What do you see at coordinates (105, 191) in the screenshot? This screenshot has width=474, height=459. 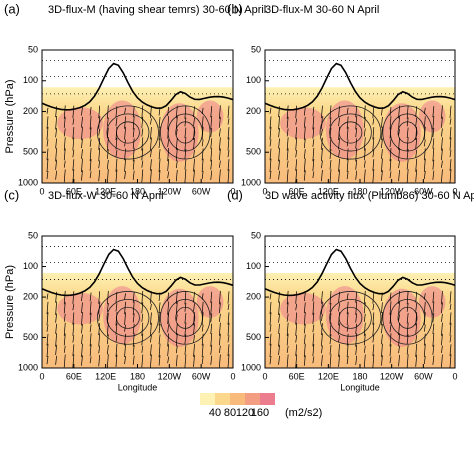 I see `x-tick-label: 120E` at bounding box center [105, 191].